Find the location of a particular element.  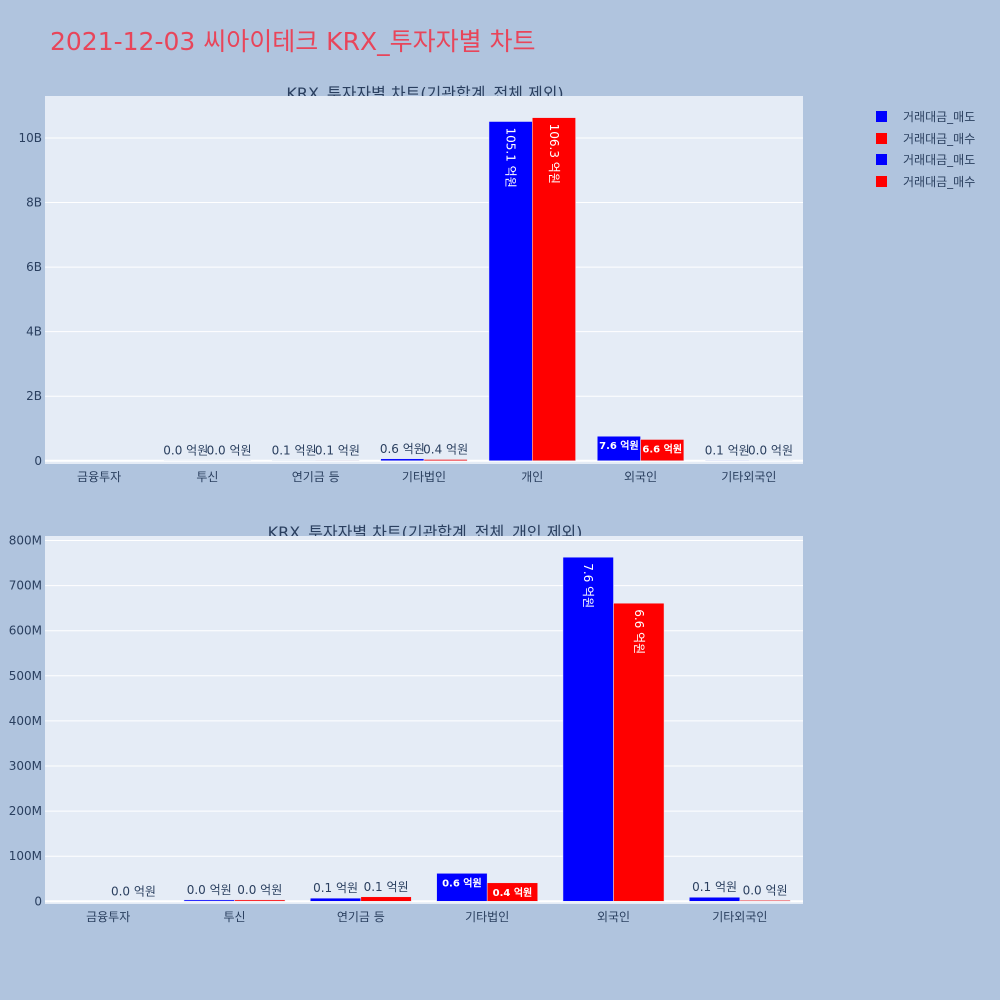

legend-item-sell-1: 거래대금_매도 is located at coordinates (925, 117).